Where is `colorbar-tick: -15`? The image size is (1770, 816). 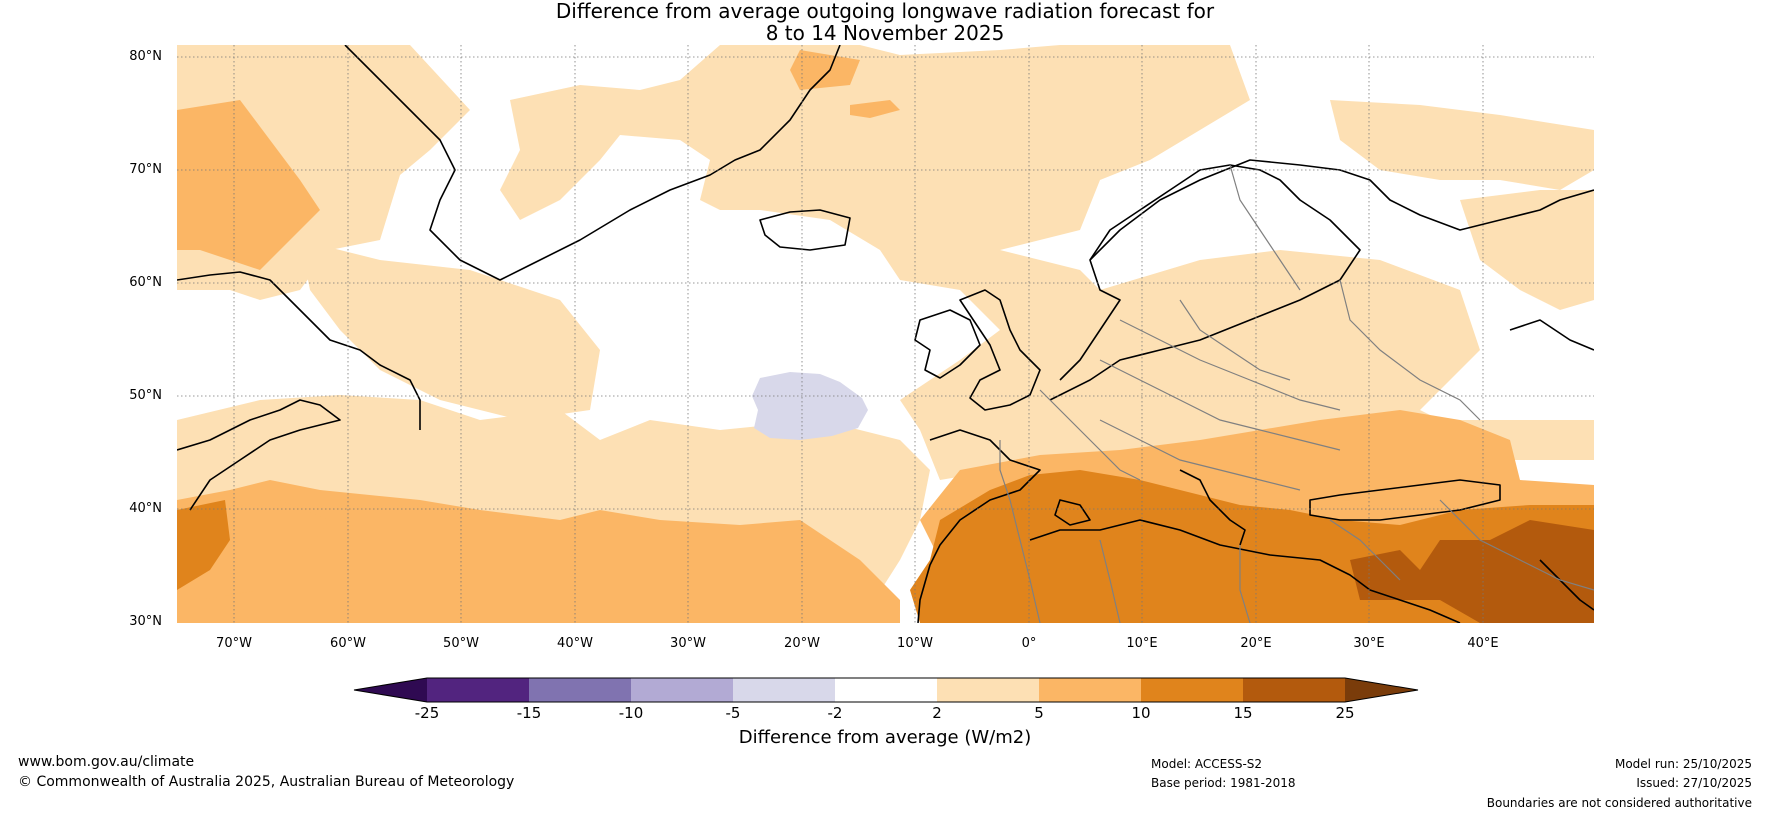
colorbar-tick: -15 is located at coordinates (529, 713).